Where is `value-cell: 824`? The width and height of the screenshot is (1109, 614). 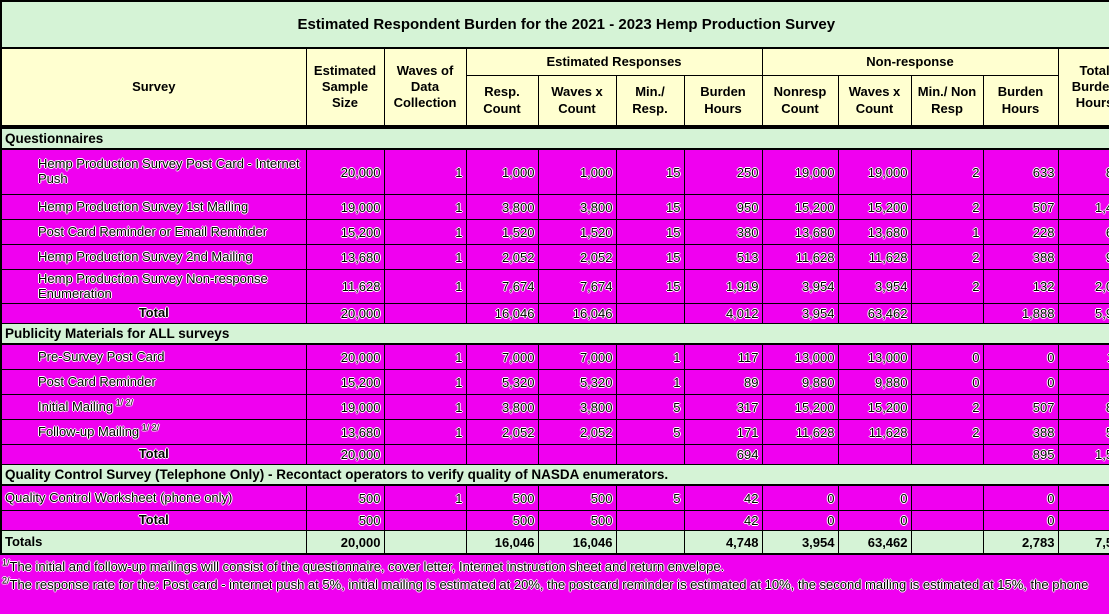 value-cell: 824 is located at coordinates (1083, 407).